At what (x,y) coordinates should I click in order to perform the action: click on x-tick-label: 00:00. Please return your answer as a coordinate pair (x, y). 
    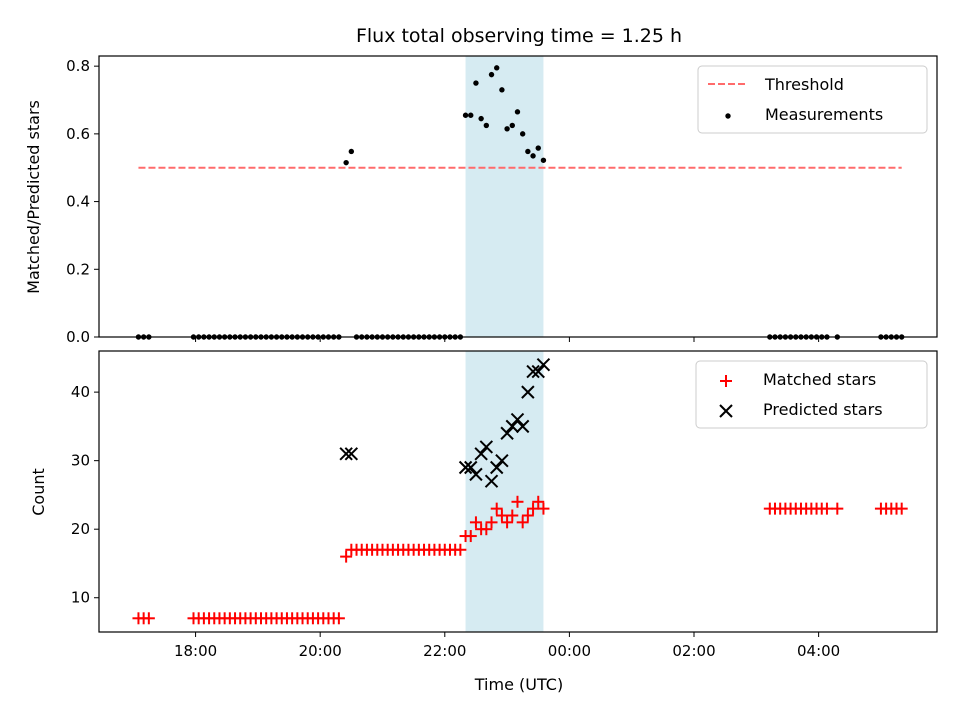
    Looking at the image, I should click on (569, 651).